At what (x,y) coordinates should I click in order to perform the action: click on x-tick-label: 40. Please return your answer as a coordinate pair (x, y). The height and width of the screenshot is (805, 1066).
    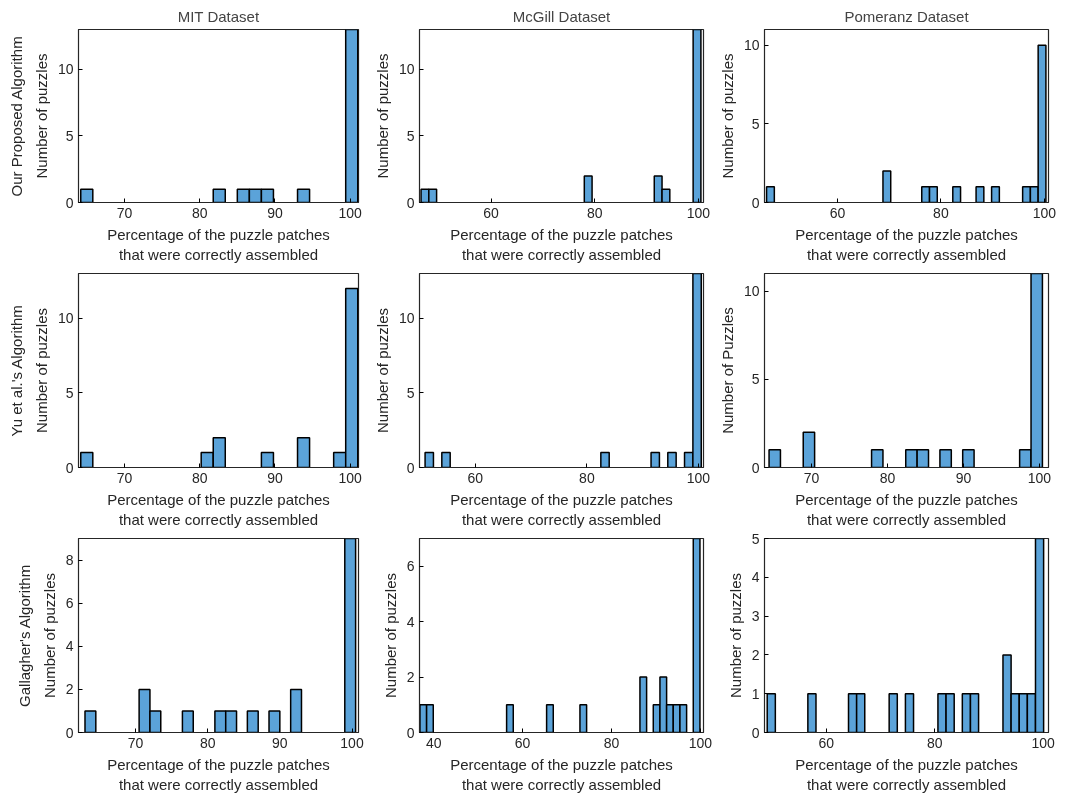
    Looking at the image, I should click on (433, 742).